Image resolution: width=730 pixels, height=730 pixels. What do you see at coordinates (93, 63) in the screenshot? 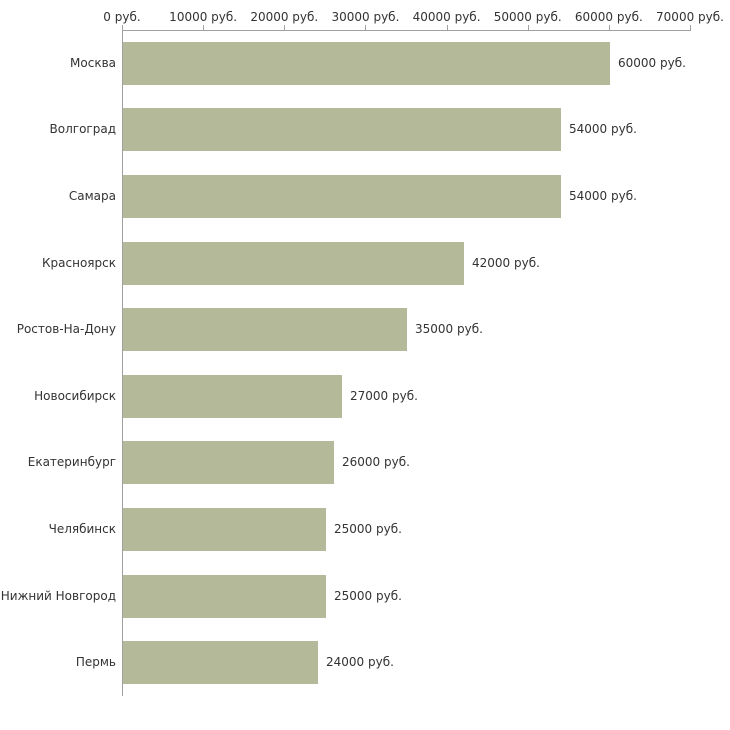
I see `category-label: Москва` at bounding box center [93, 63].